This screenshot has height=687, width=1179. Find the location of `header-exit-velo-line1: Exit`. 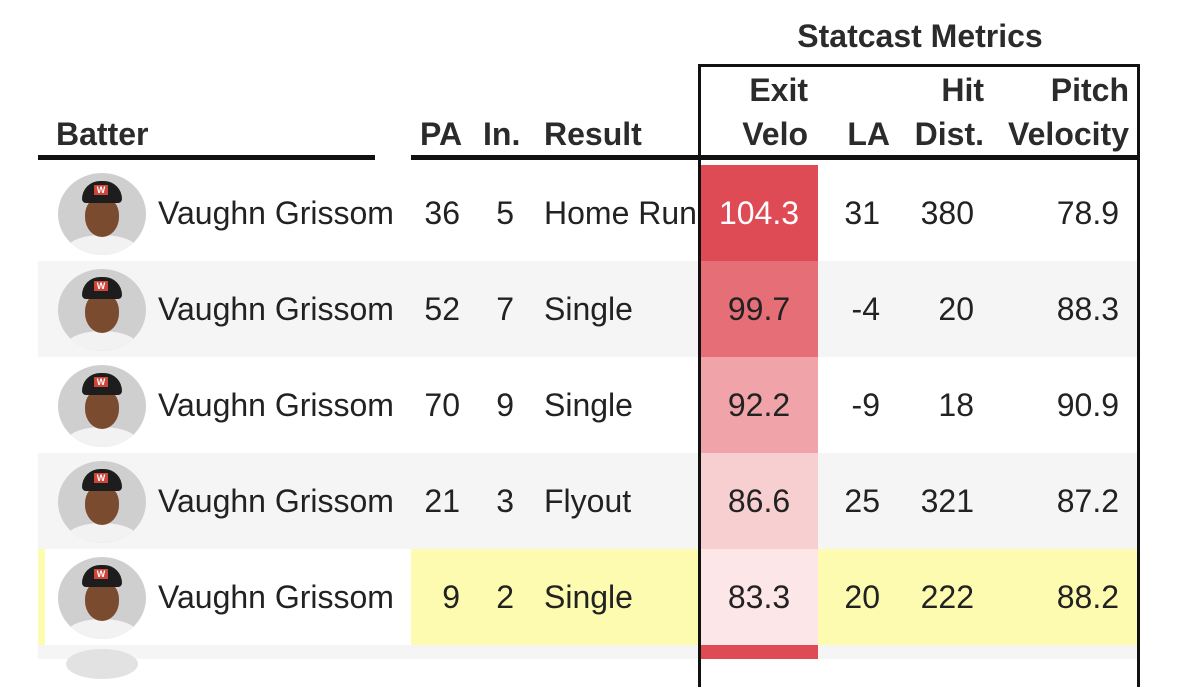

header-exit-velo-line1: Exit is located at coordinates (778, 90).